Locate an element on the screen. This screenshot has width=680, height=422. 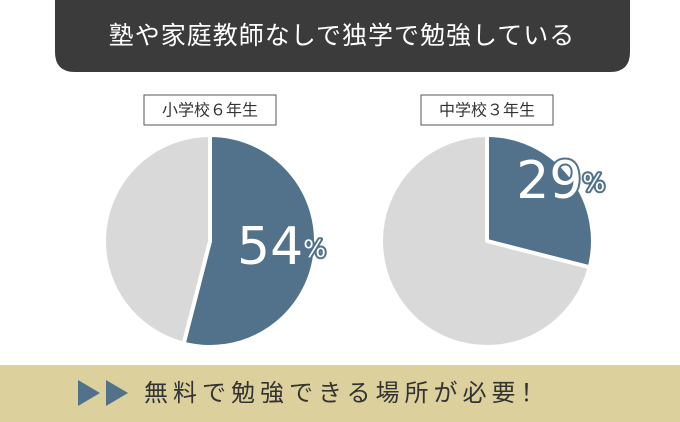
footer-text: 無料で勉強できる場所が必要！ is located at coordinates (347, 393).